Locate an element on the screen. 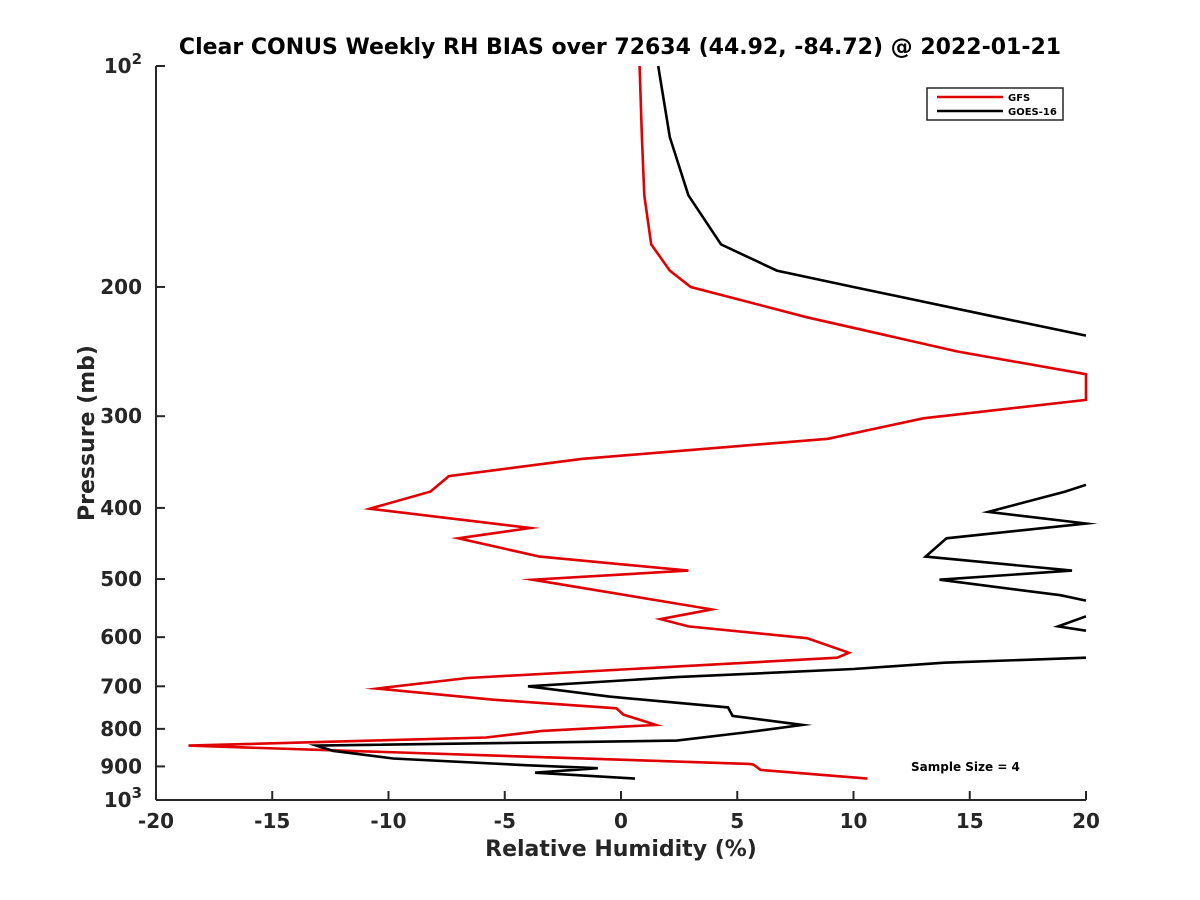  x-tick-label: 0 is located at coordinates (621, 821).